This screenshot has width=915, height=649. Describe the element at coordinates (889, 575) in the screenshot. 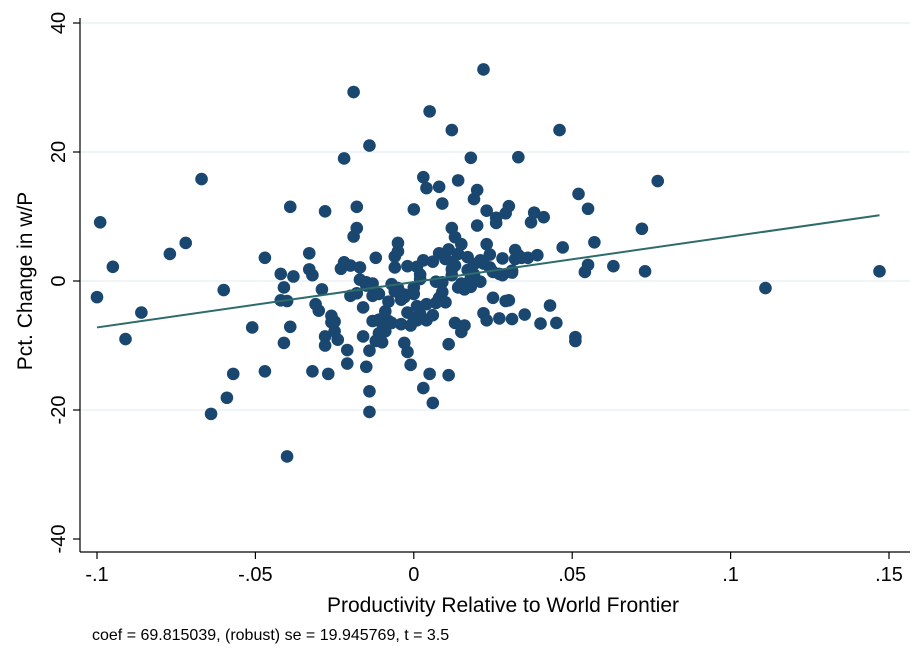

I see `x-tick-label-5: .15` at that location.